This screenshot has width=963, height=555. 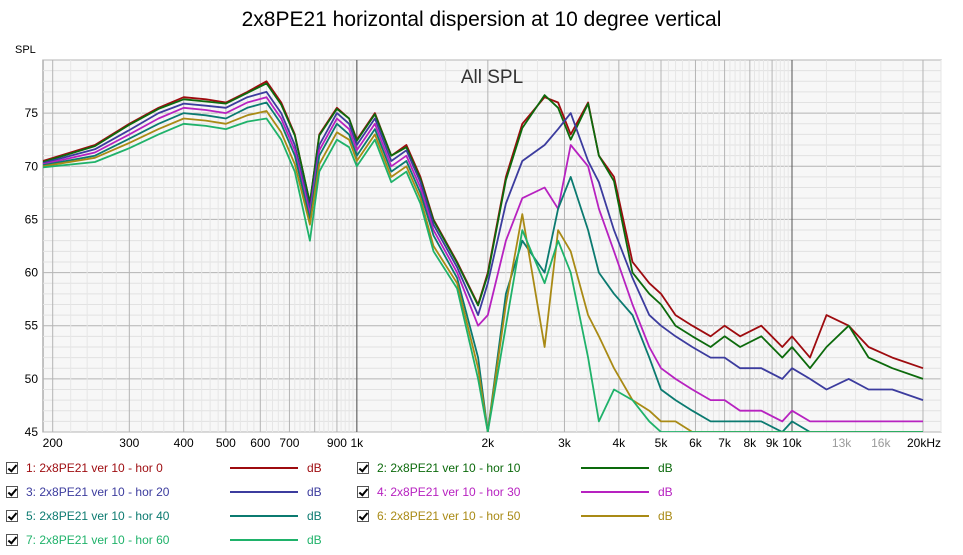 What do you see at coordinates (25, 50) in the screenshot?
I see `y-axis-label: SPL` at bounding box center [25, 50].